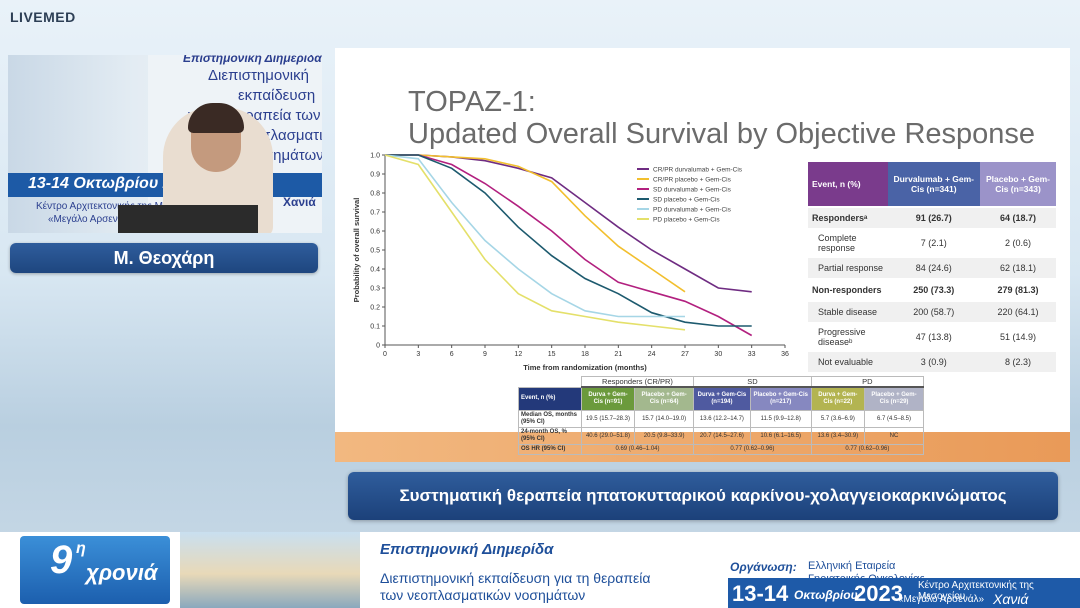 The width and height of the screenshot is (1080, 608). I want to click on logo: 9 η χρονιά, so click(95, 570).